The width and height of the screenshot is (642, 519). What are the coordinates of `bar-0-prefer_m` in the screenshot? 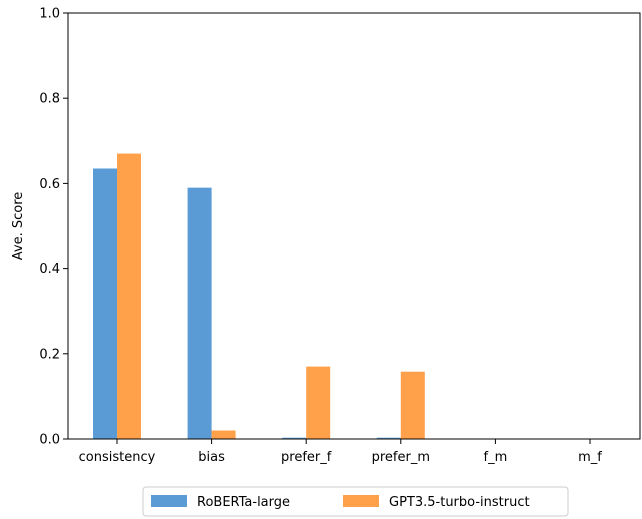 It's located at (388, 438).